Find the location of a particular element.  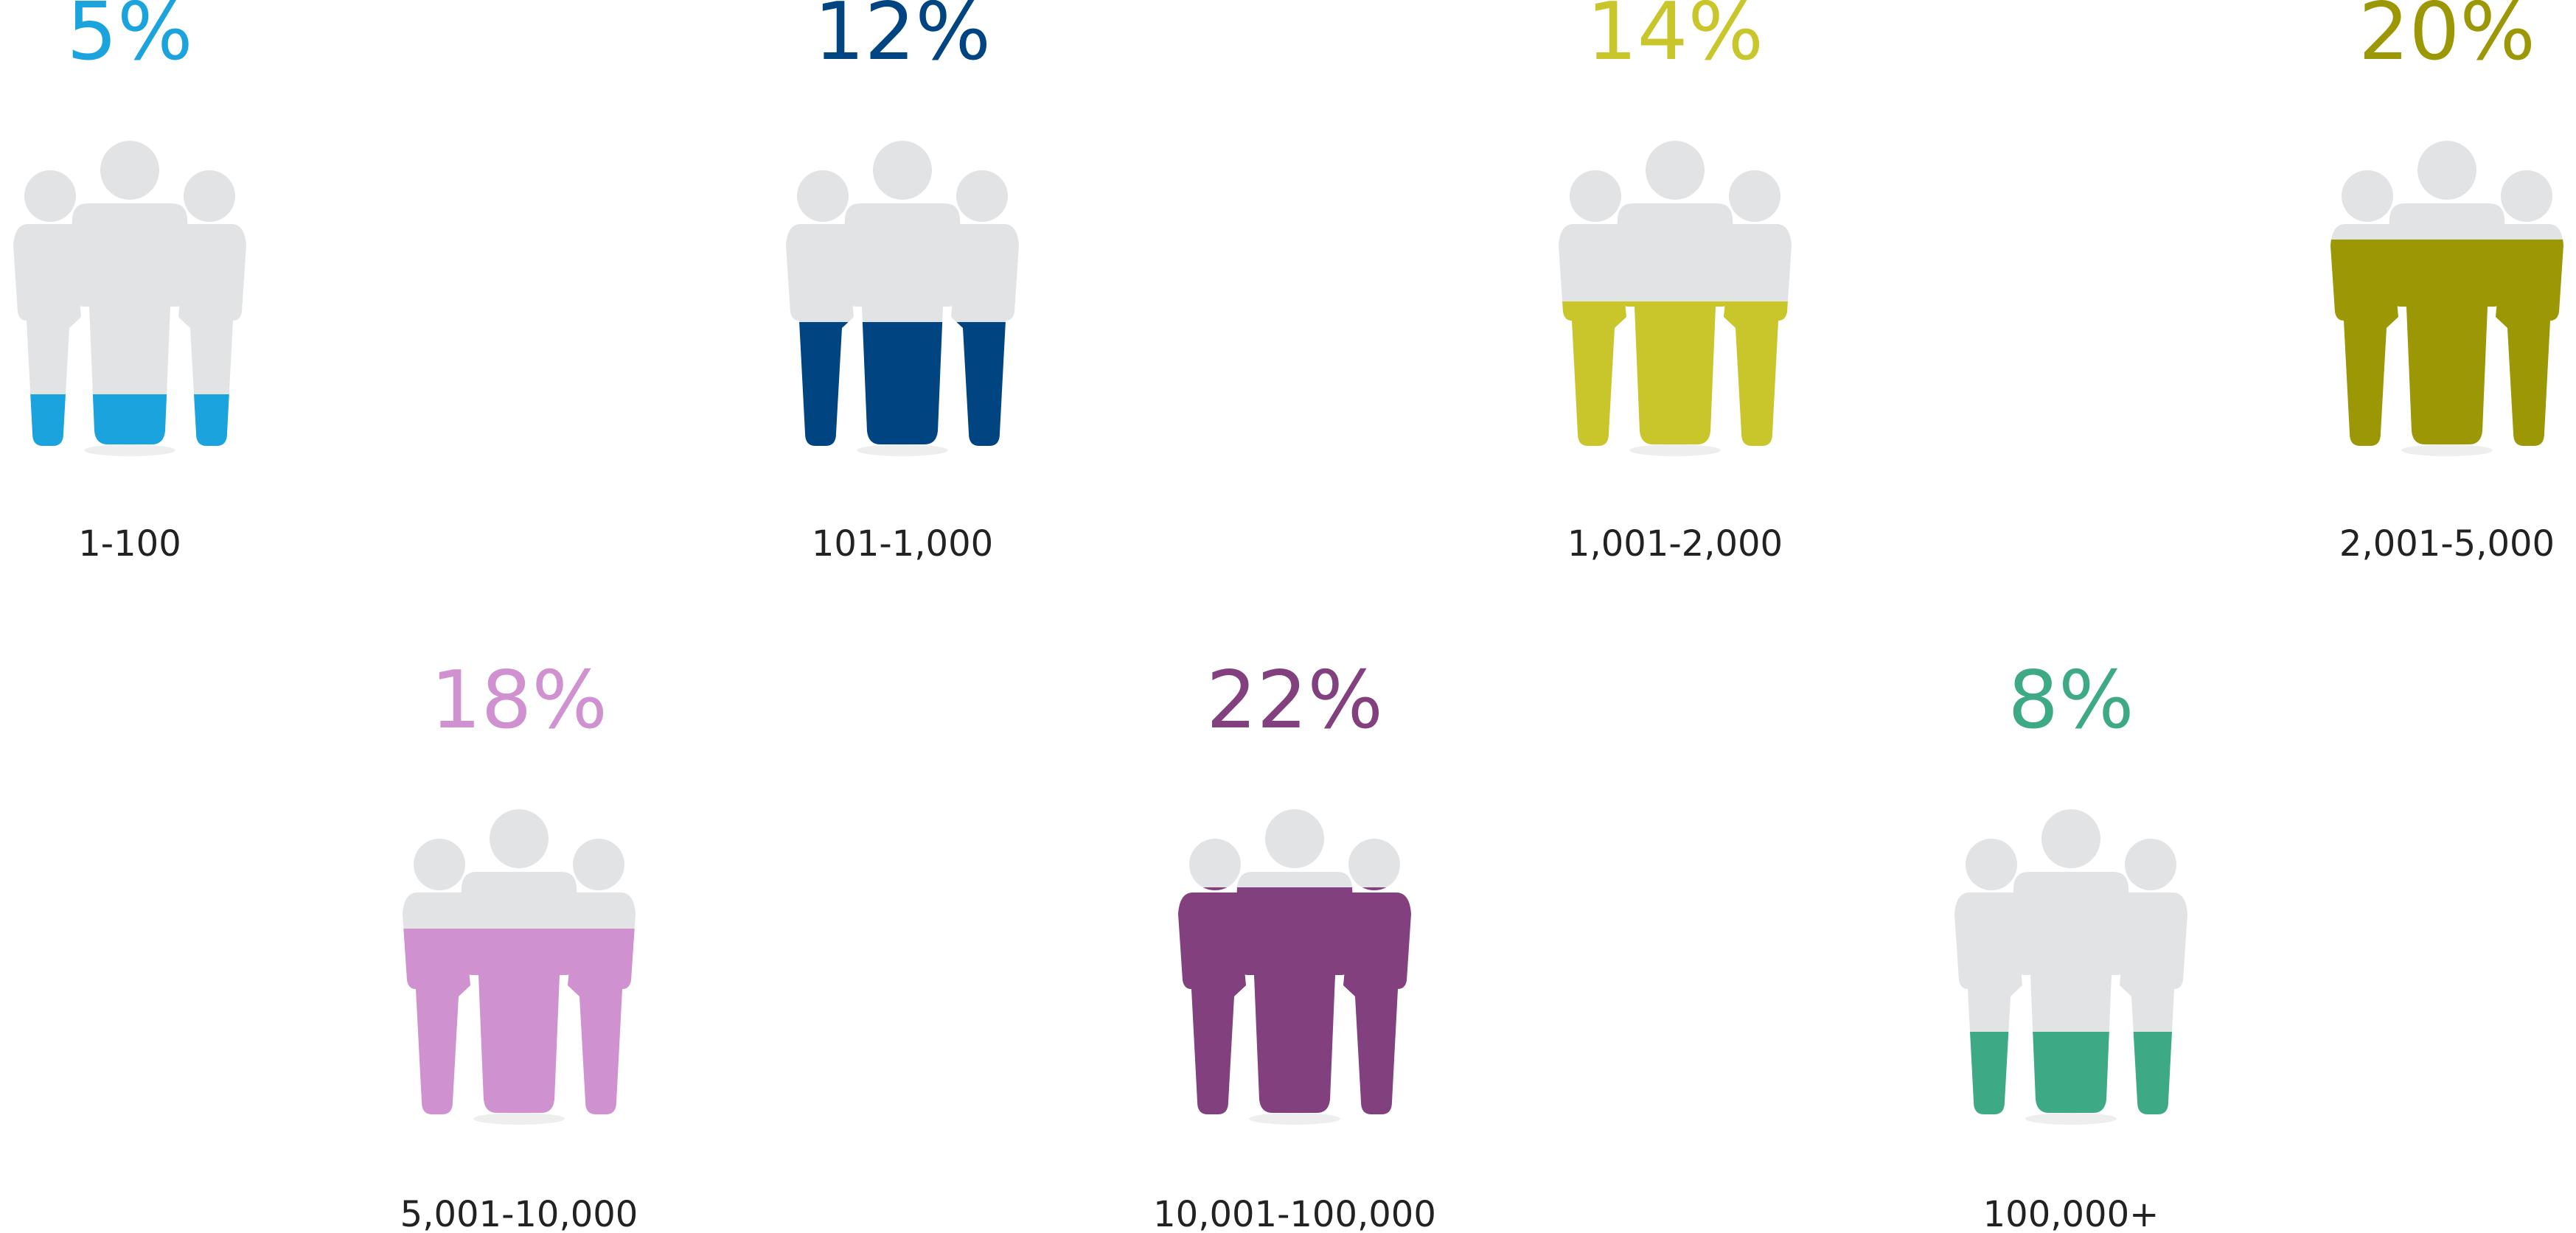

category-label-2: 1,001-2,000 is located at coordinates (1675, 544).